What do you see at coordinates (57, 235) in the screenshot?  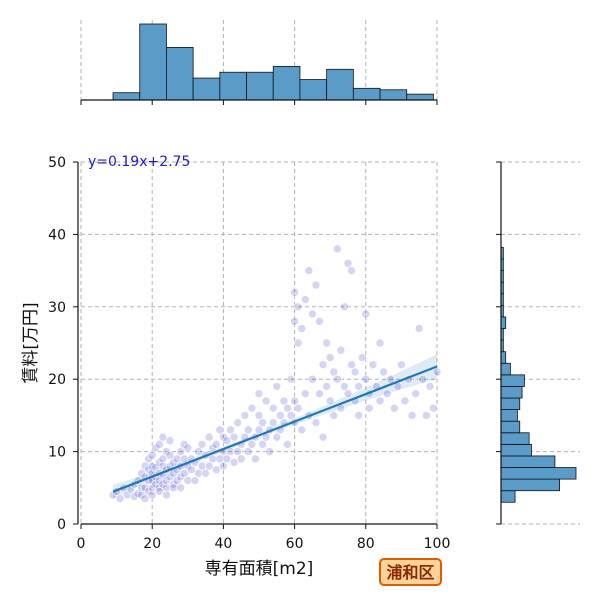 I see `y-tick-label: 40` at bounding box center [57, 235].